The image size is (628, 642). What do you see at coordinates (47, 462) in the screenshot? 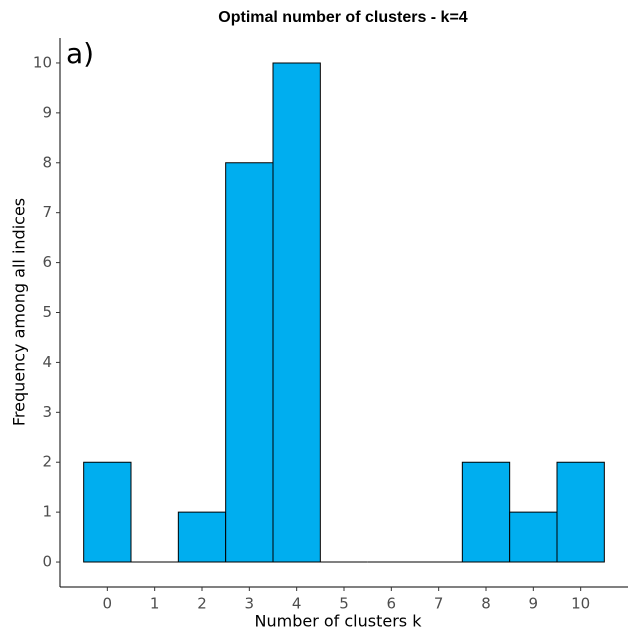
I see `y-tick-label: 2` at bounding box center [47, 462].